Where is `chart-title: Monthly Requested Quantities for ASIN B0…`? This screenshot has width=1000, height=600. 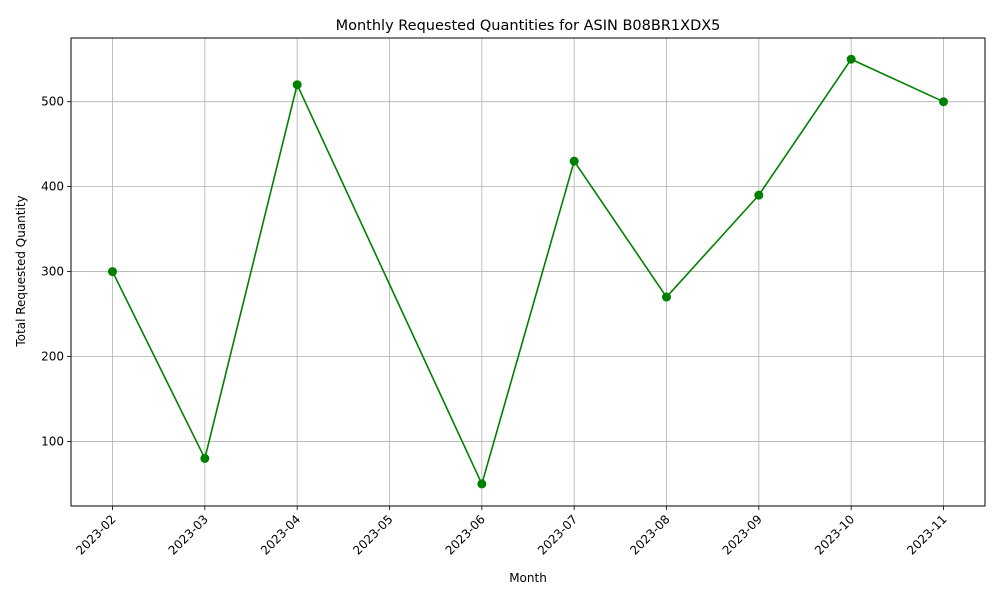 chart-title: Monthly Requested Quantities for ASIN B0… is located at coordinates (528, 26).